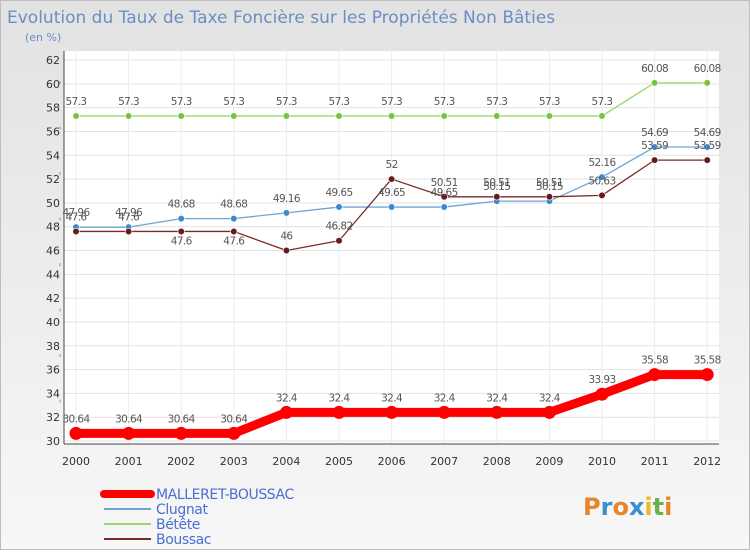 The height and width of the screenshot is (554, 750). What do you see at coordinates (607, 507) in the screenshot?
I see `logo-letter: r` at bounding box center [607, 507].